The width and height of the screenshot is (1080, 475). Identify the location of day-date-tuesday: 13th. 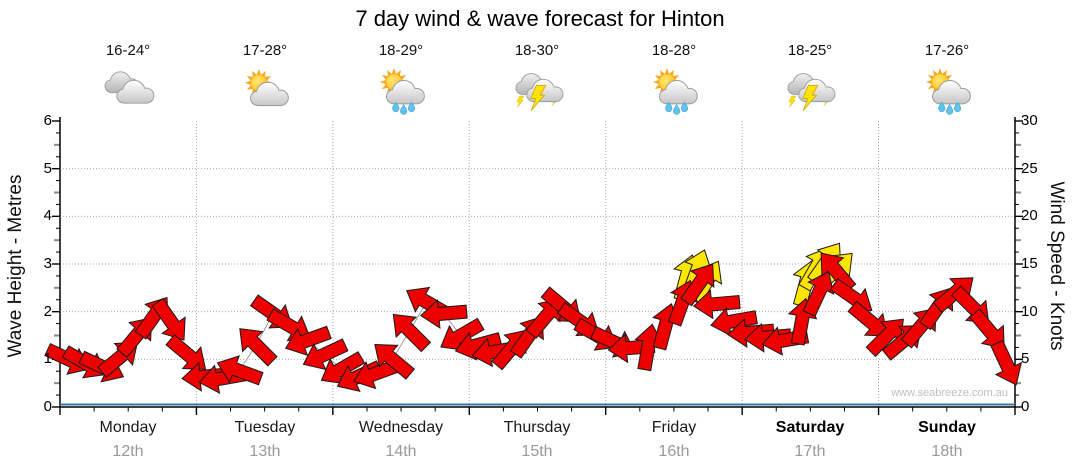
(265, 451).